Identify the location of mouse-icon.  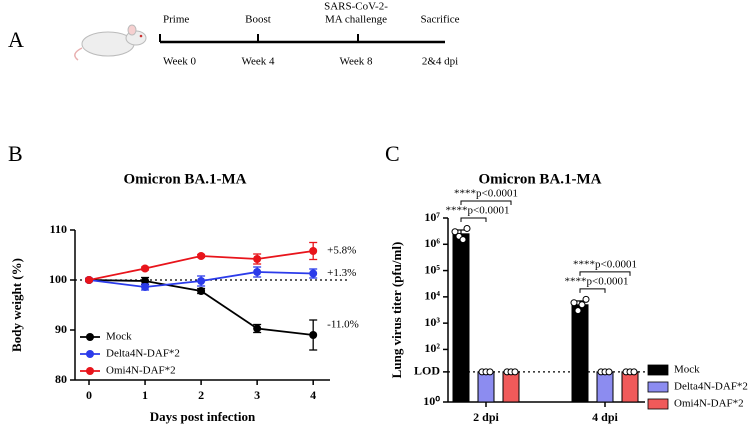
(110, 42).